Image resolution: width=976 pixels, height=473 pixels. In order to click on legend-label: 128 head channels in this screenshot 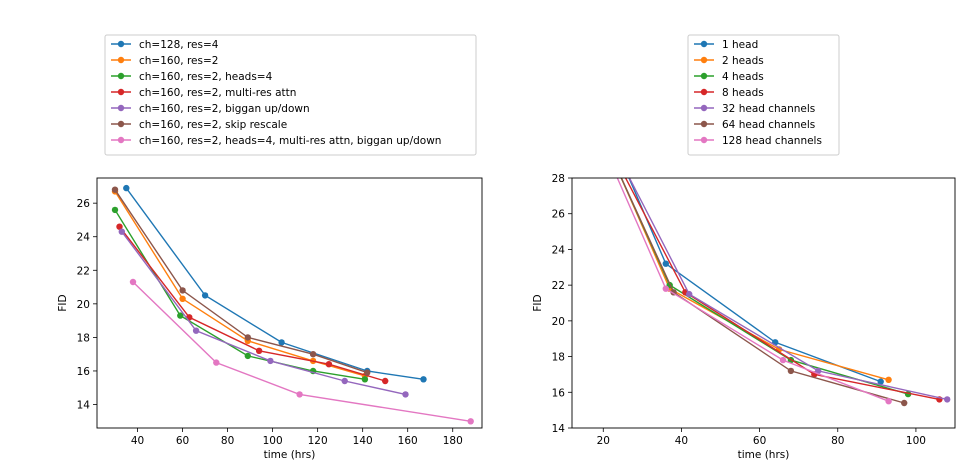, I will do `click(772, 141)`.